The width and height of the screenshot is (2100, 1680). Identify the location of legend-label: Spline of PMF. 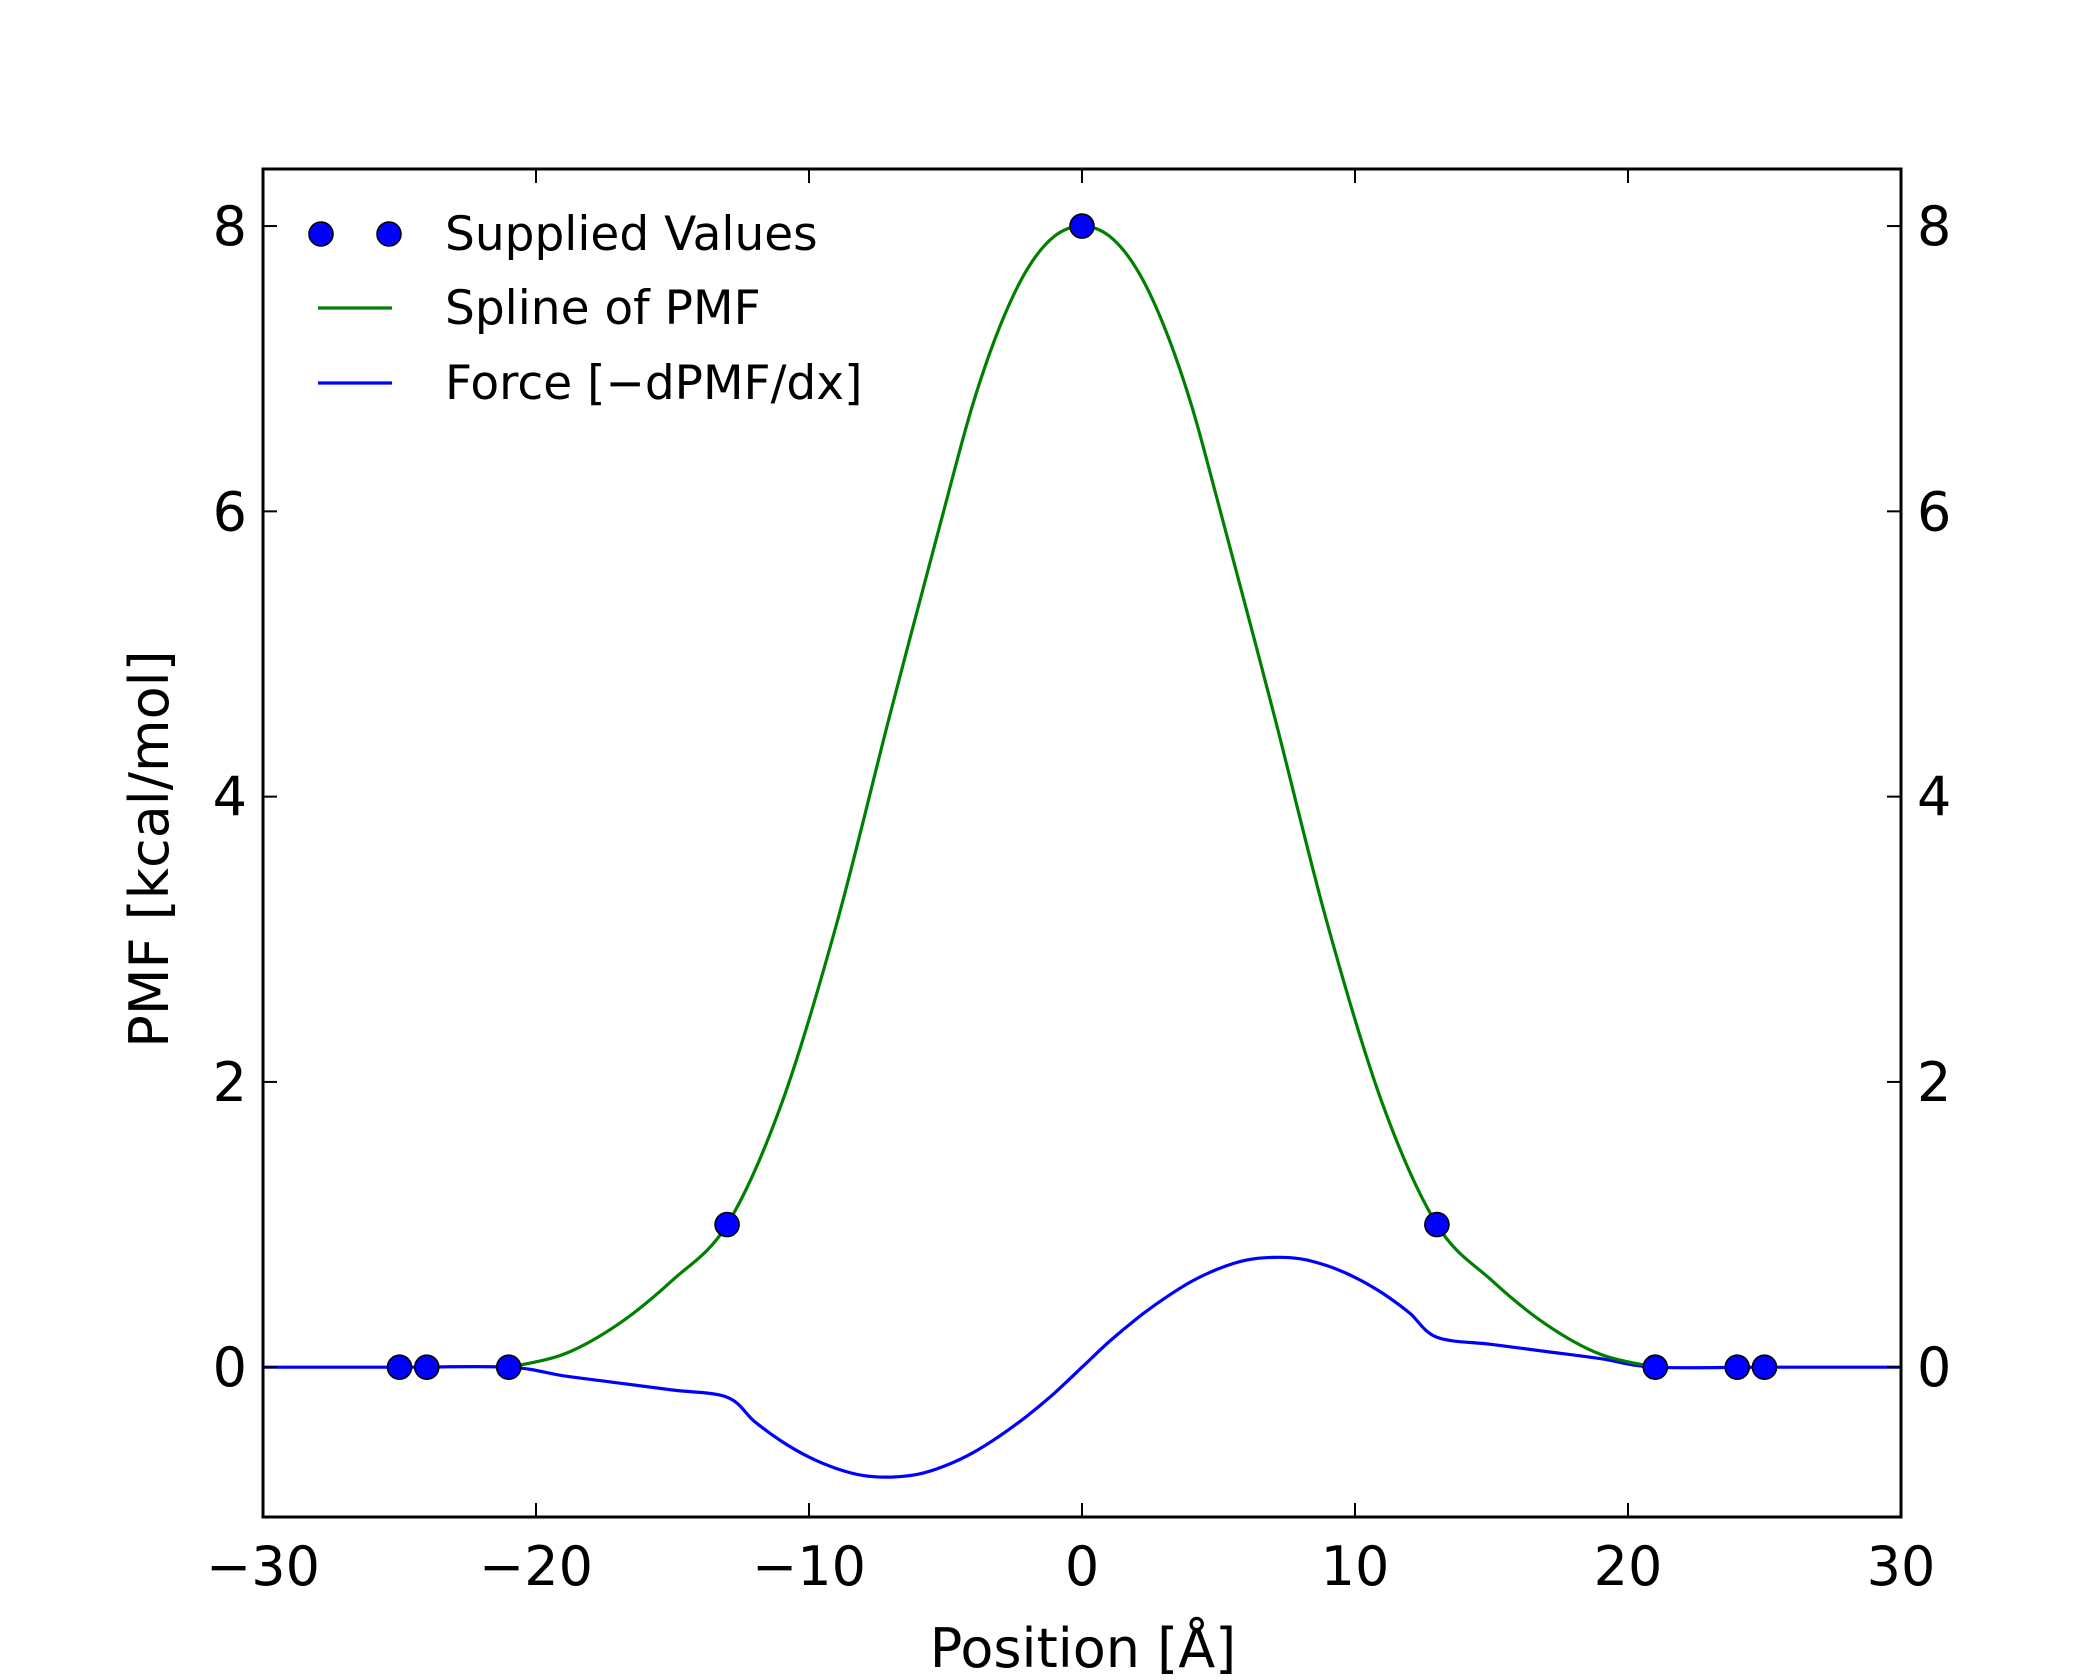
(603, 308).